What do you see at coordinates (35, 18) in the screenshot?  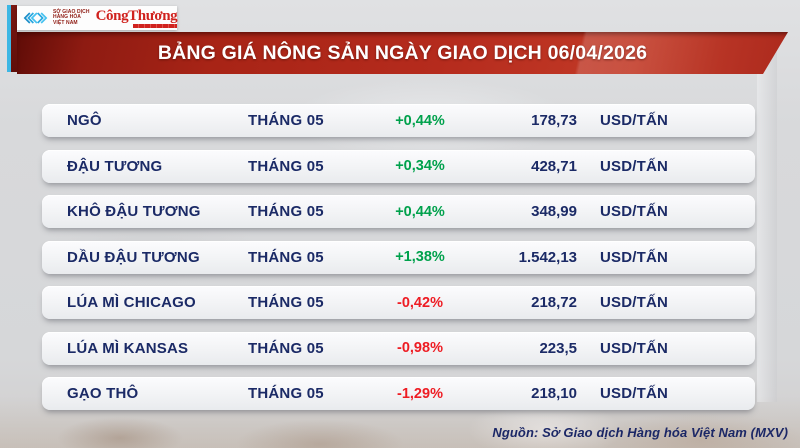 I see `mxv-logo-icon` at bounding box center [35, 18].